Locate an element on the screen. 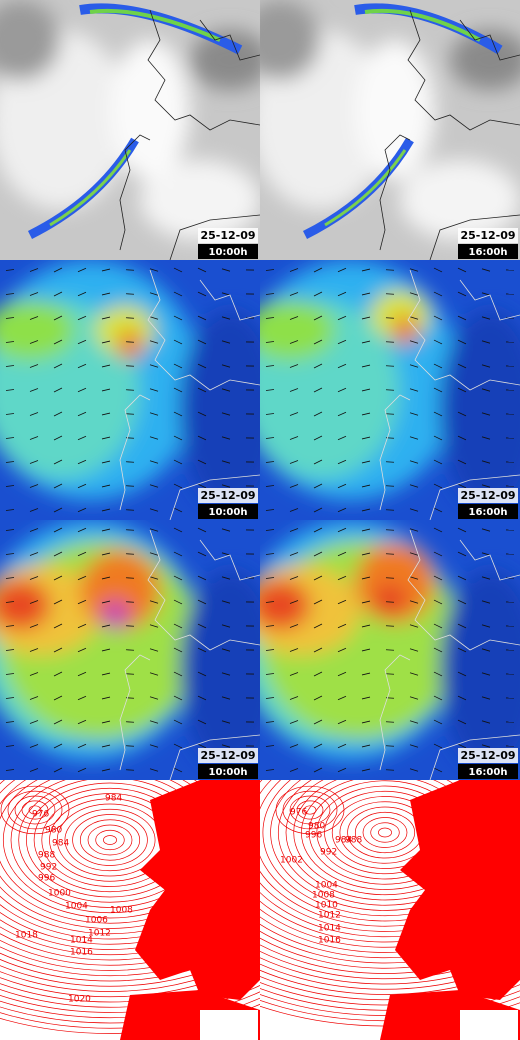 The height and width of the screenshot is (1040, 520). isobar-label: 1006 is located at coordinates (96, 921).